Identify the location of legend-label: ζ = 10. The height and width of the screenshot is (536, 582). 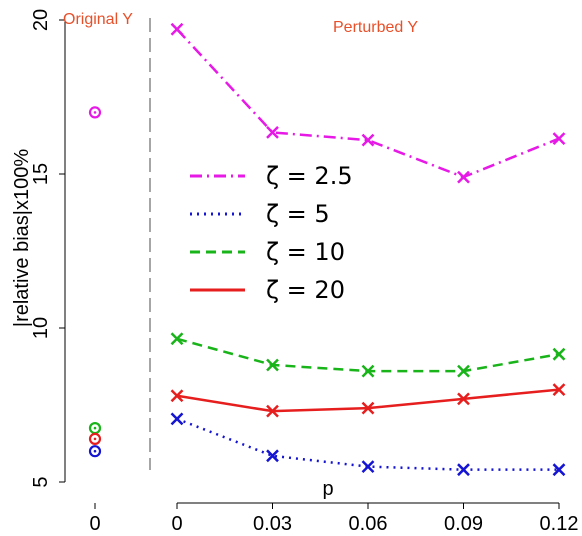
(305, 252).